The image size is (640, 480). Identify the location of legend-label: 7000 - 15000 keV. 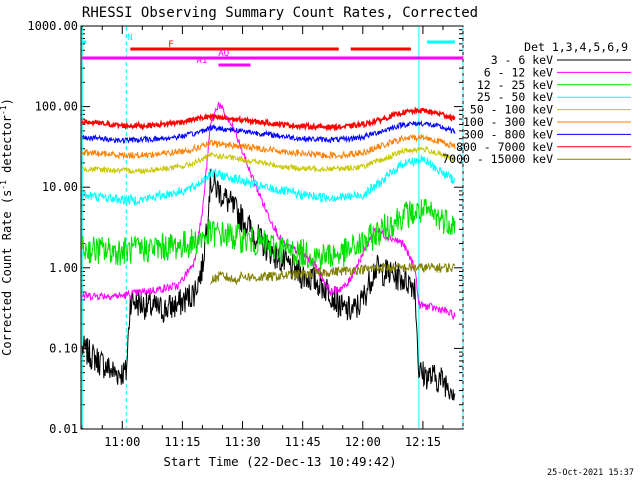
(497, 159).